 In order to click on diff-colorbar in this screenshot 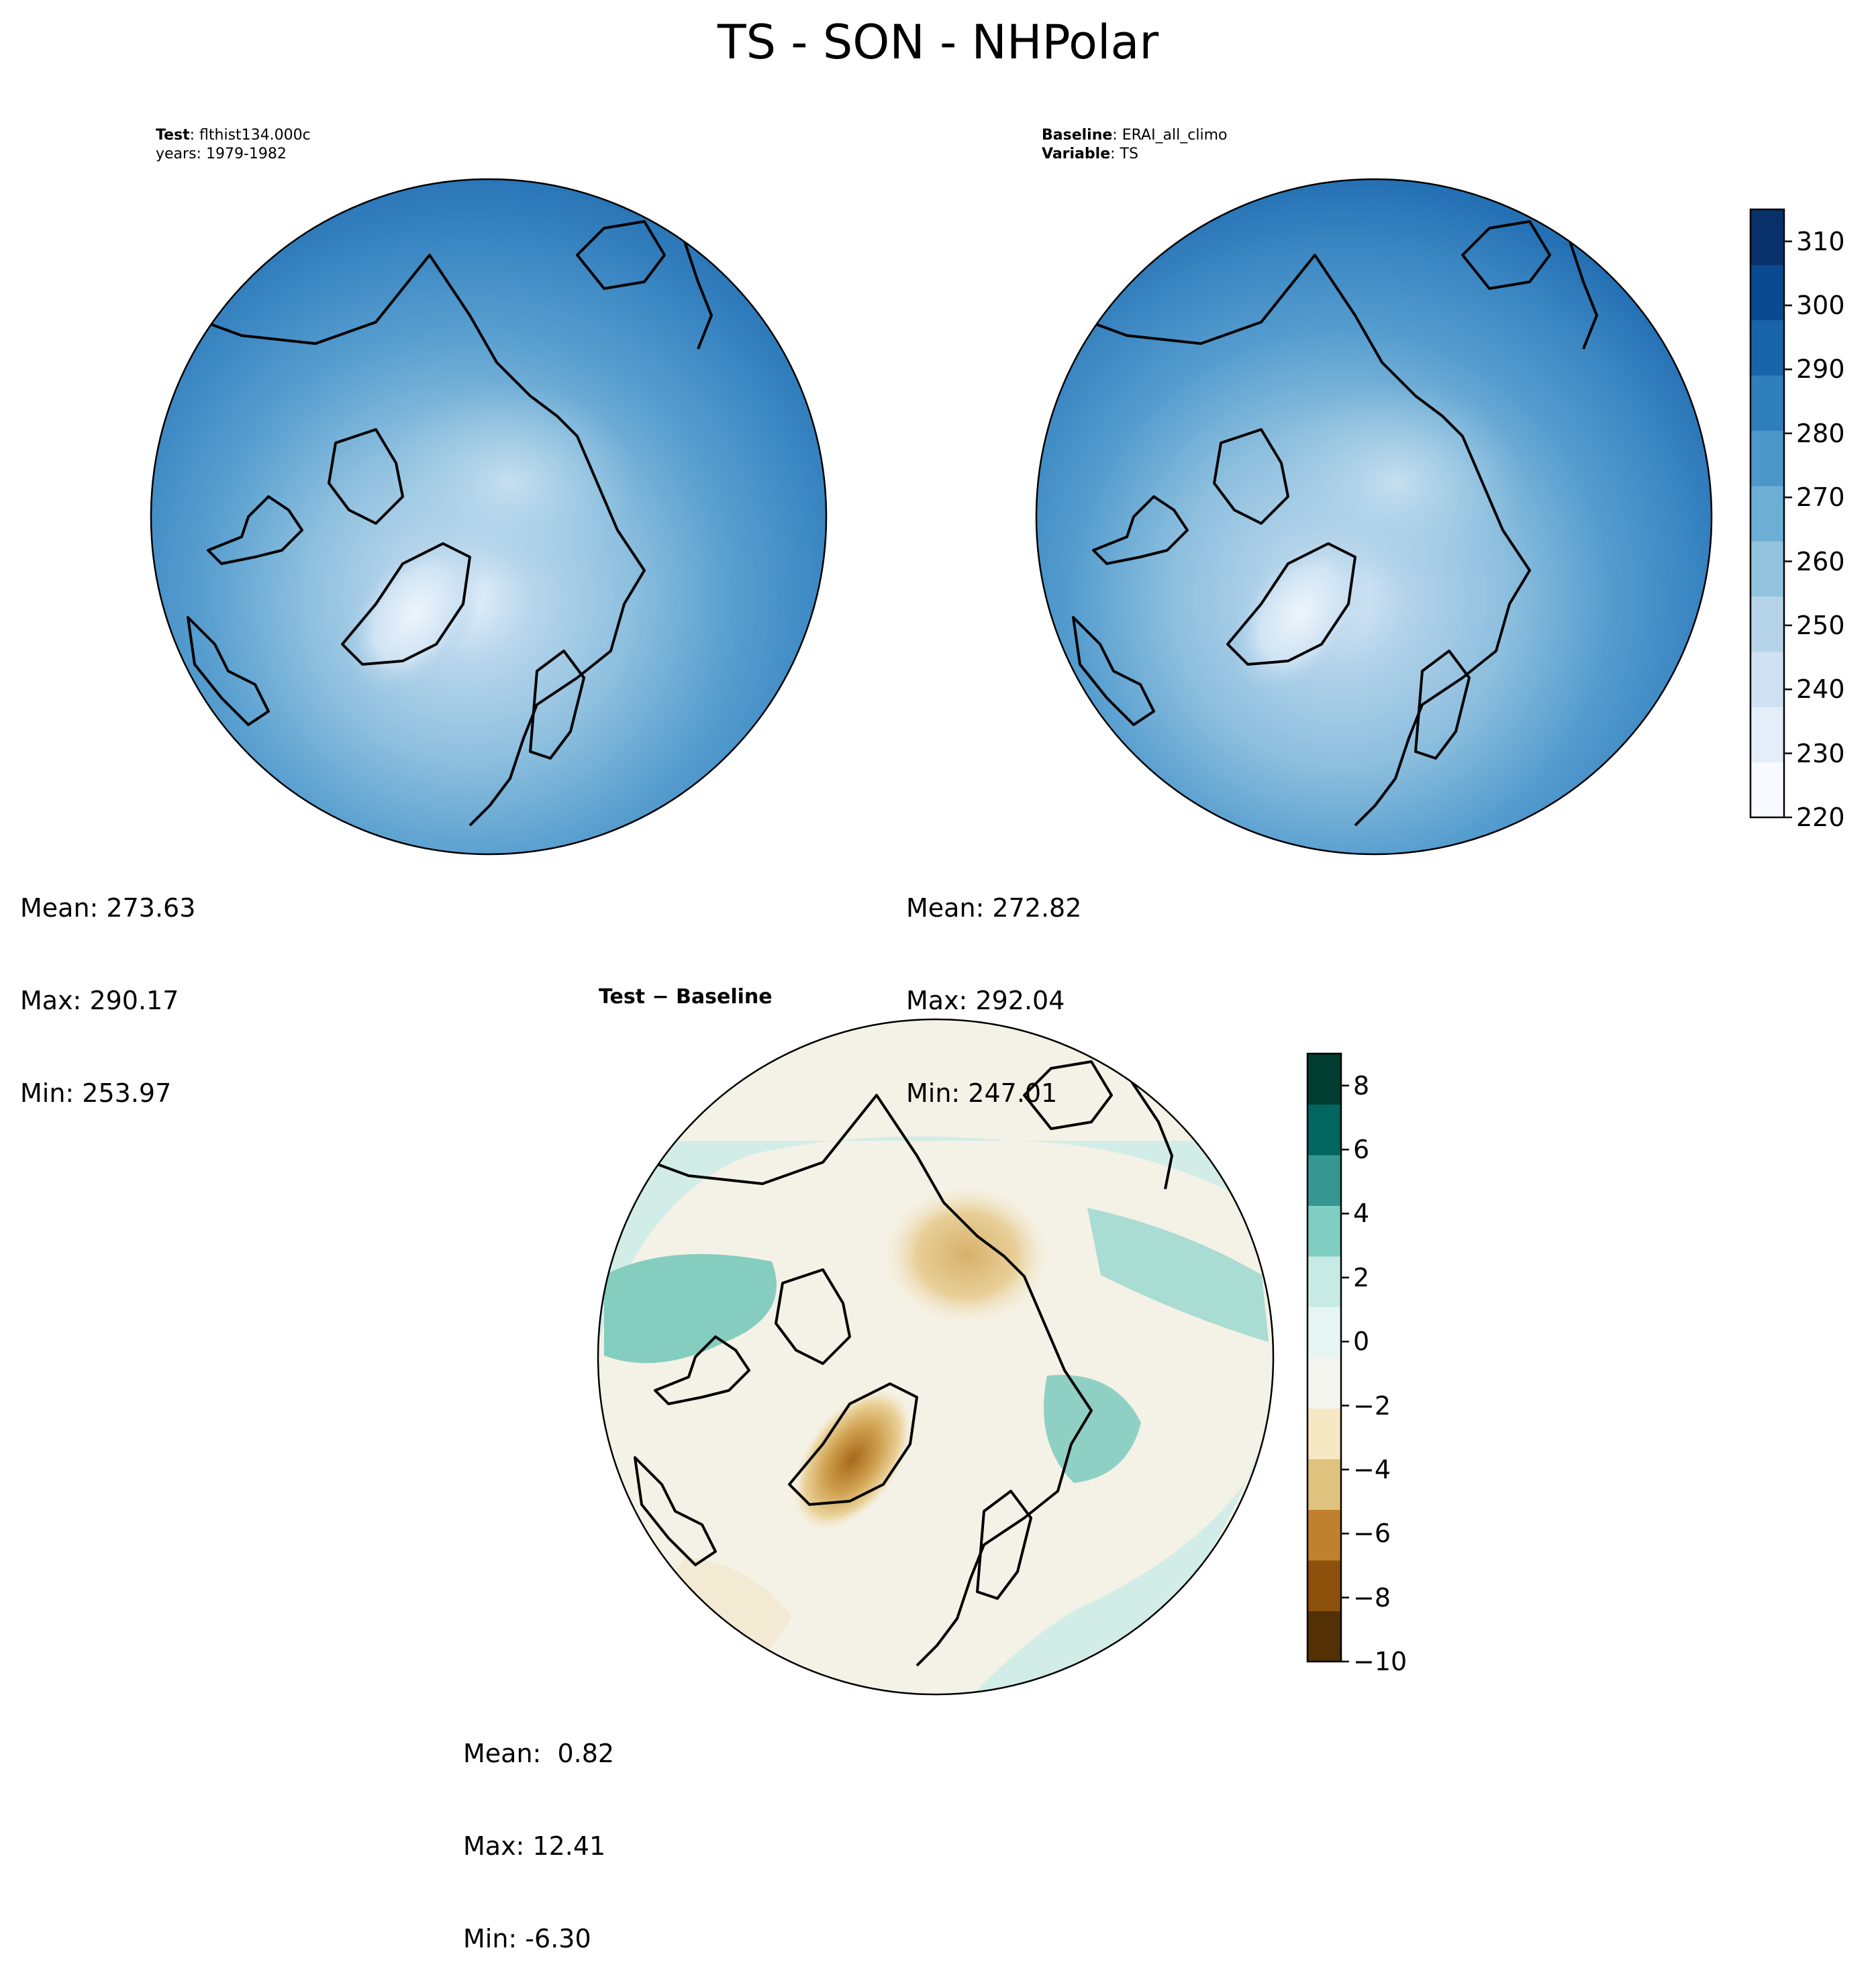, I will do `click(1327, 1357)`.